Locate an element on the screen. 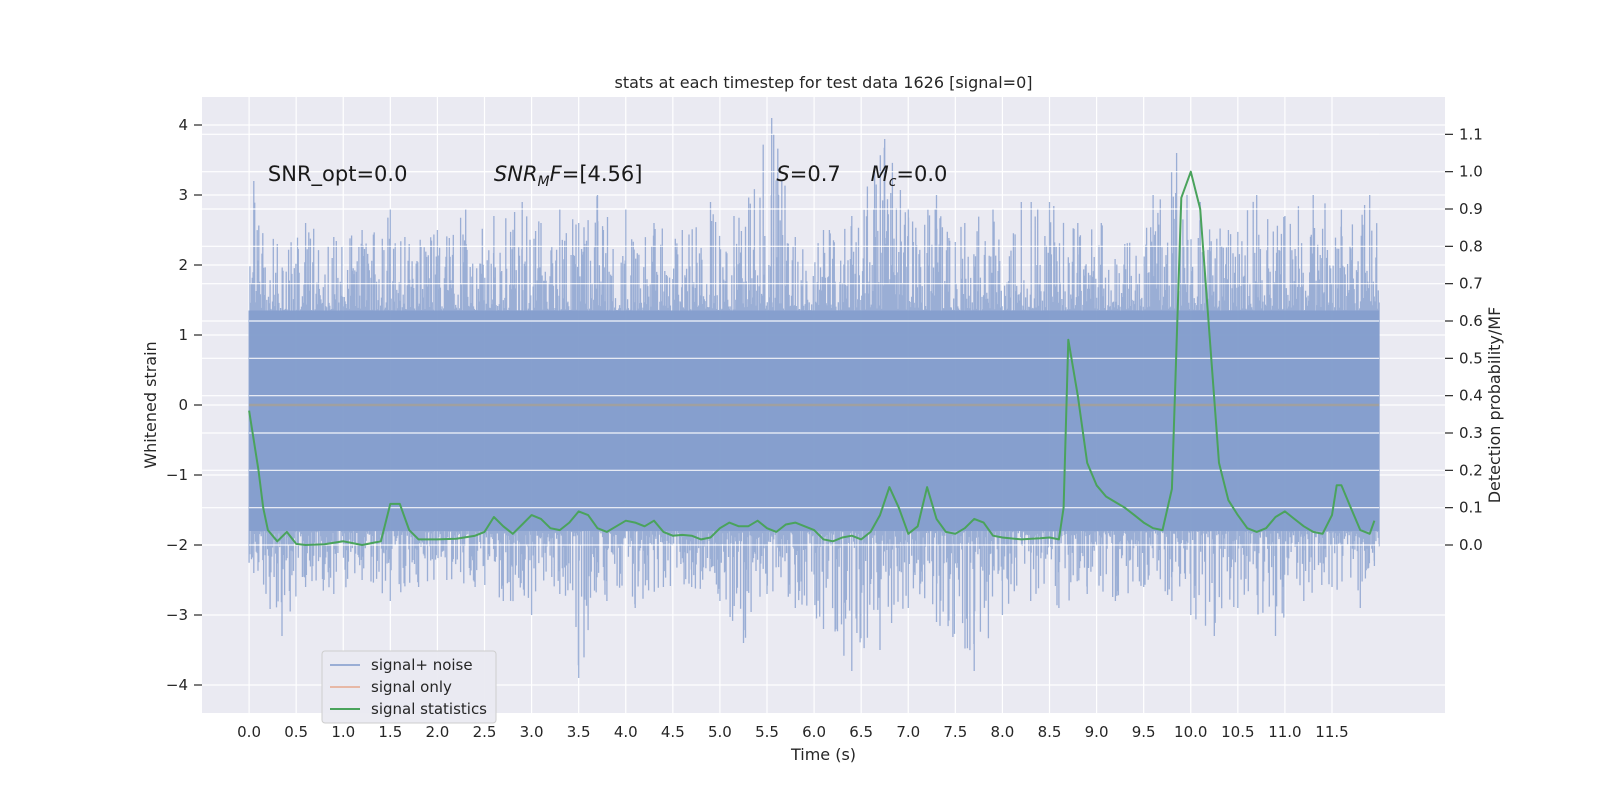  y-tick-label: 0 is located at coordinates (183, 405).